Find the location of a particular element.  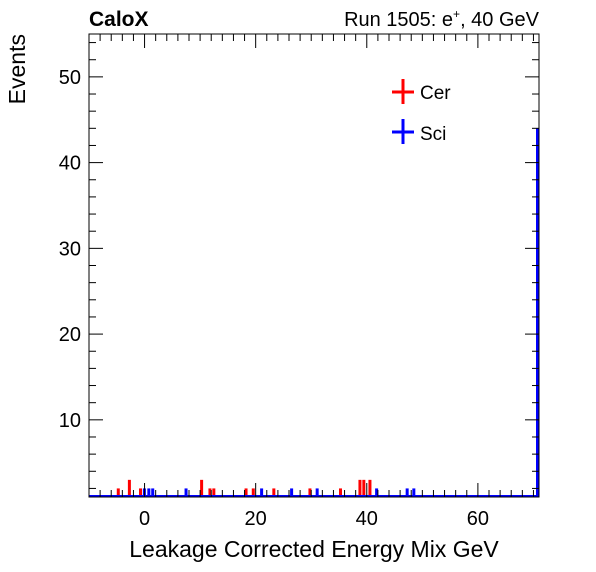

y-tick-label-30: 30 is located at coordinates (70, 249).